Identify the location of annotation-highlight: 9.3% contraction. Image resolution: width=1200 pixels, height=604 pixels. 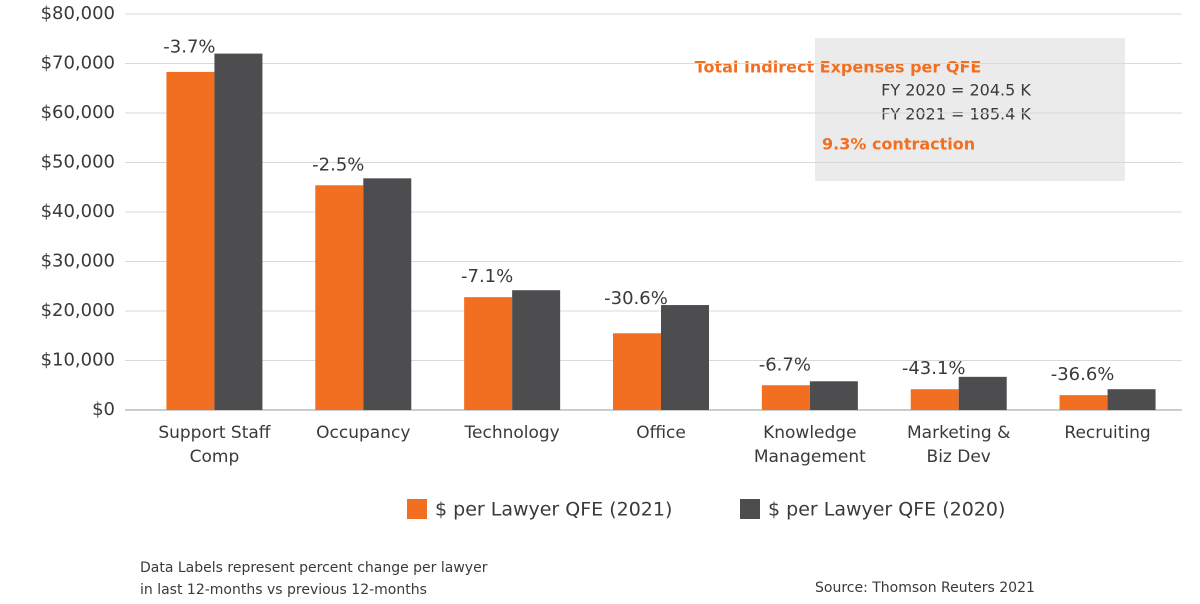
(898, 144).